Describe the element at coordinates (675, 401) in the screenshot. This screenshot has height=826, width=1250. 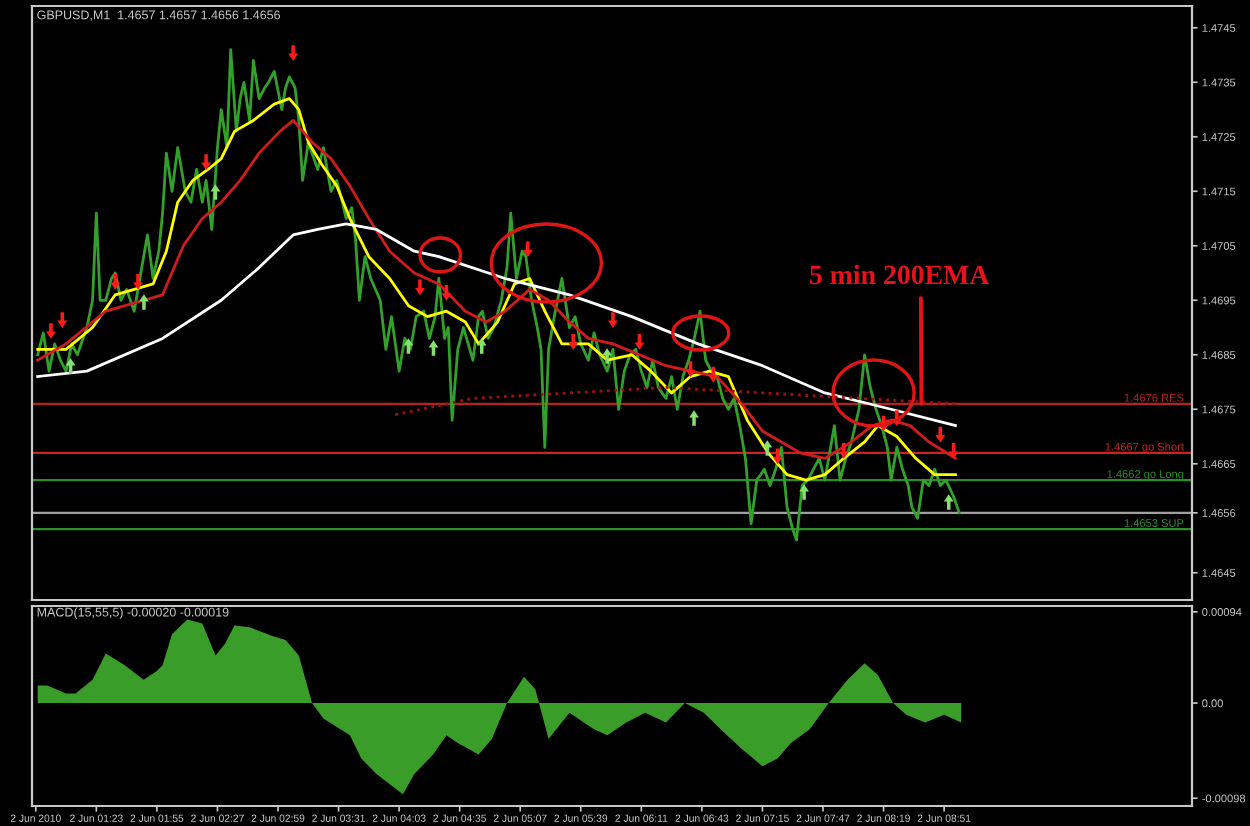
I see `line-series` at that location.